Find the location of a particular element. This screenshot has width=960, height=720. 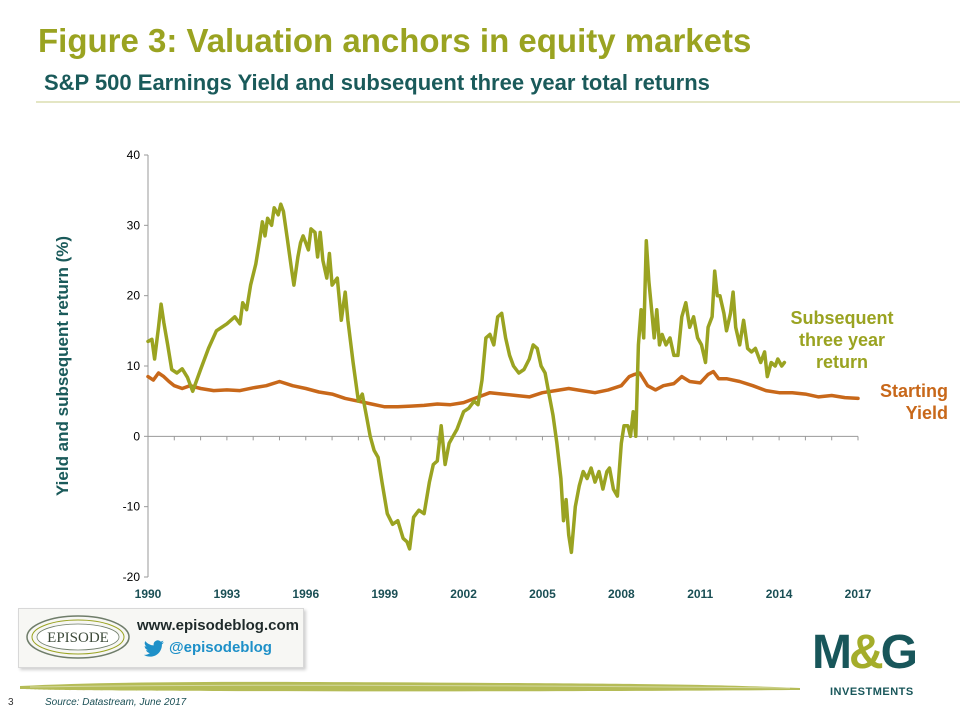

series-label-yield-line: Starting is located at coordinates (913, 391).